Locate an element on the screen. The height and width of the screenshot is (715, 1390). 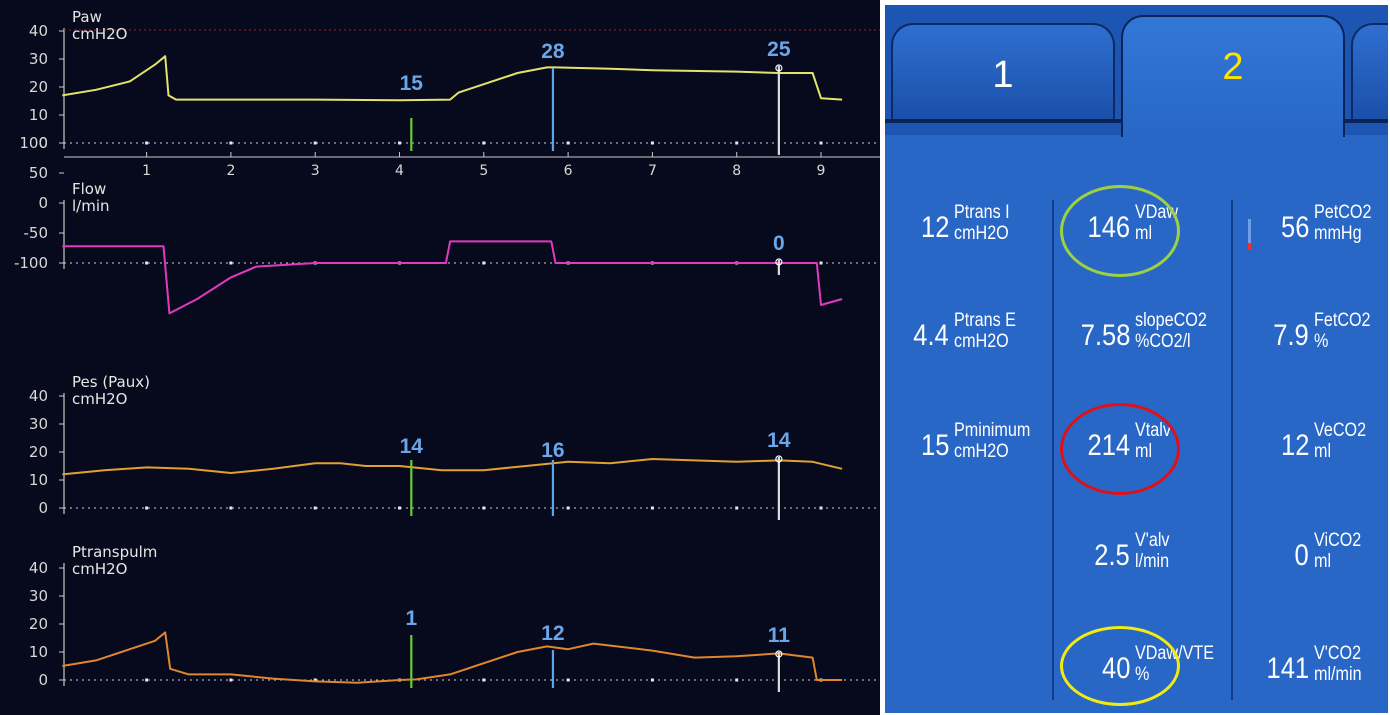
parameter-value: 15 is located at coordinates (934, 445).